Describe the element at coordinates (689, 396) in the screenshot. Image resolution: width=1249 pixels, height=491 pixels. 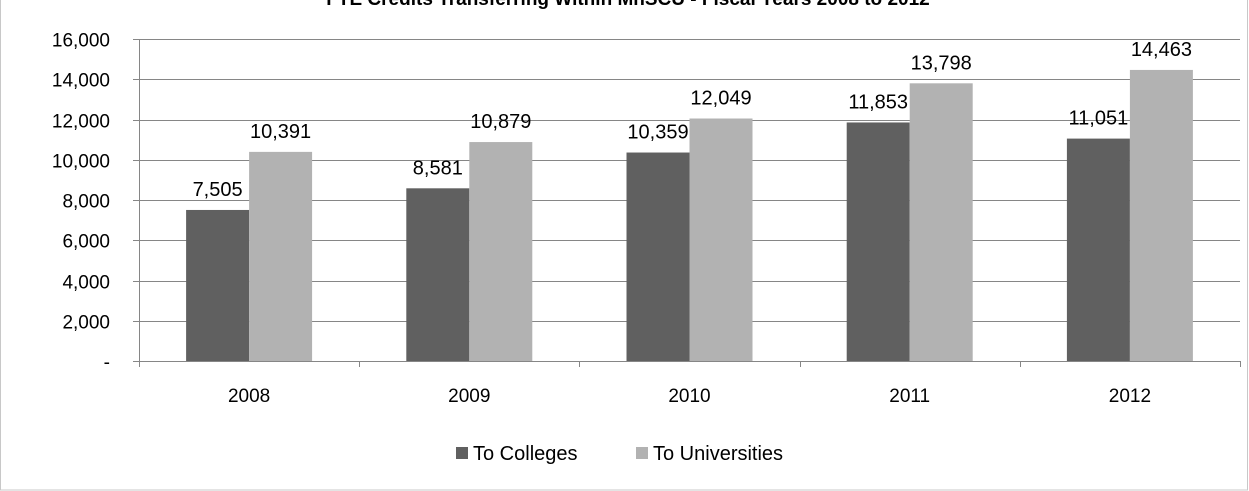
I see `x-tick-label: 2010` at that location.